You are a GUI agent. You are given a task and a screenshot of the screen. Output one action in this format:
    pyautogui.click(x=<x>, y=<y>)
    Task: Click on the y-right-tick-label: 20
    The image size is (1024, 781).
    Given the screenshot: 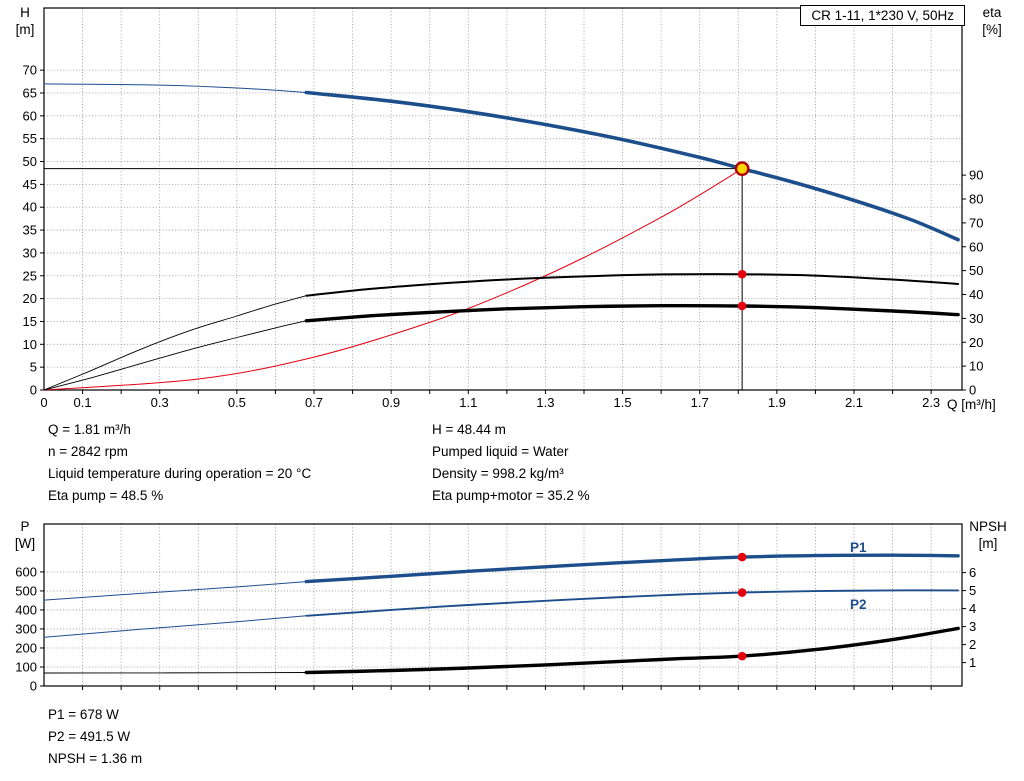 What is the action you would take?
    pyautogui.click(x=976, y=342)
    